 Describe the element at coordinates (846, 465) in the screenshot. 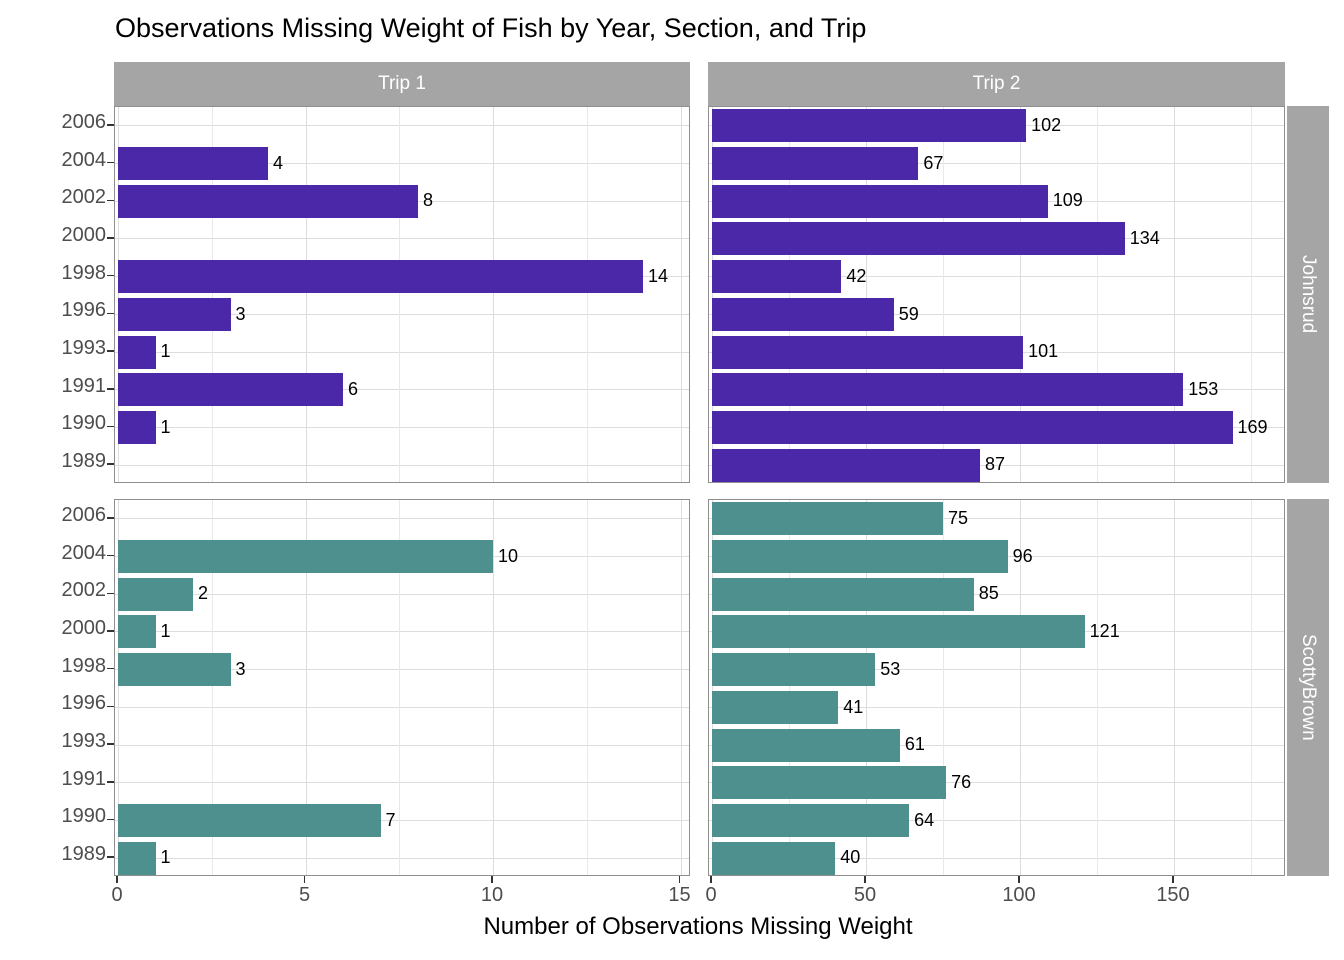

I see `bar-johnsrud-1989` at that location.